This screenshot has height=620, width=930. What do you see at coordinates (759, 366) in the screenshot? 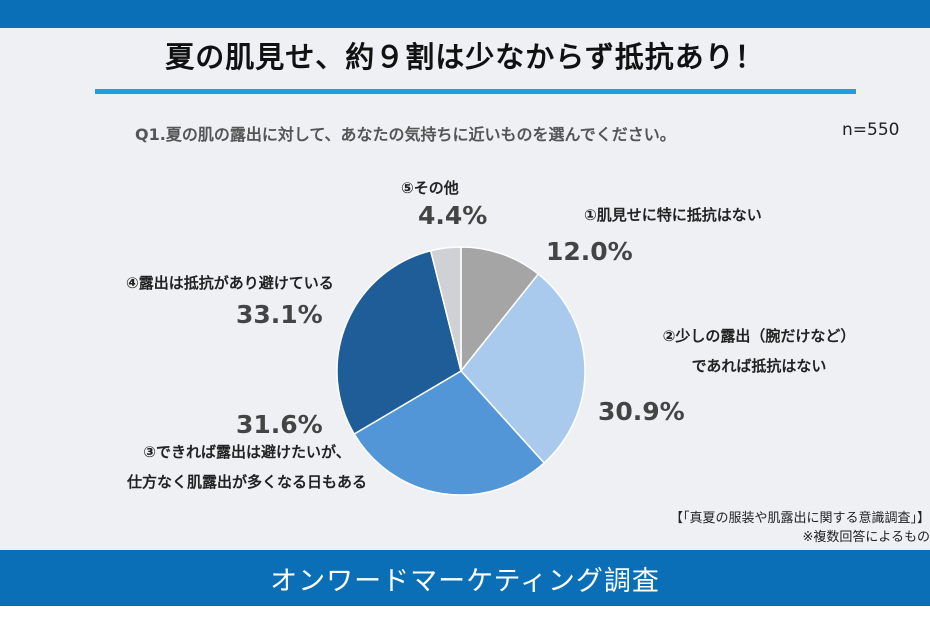
I see `label-small-exposure-line2: であれば抵抗はない` at bounding box center [759, 366].